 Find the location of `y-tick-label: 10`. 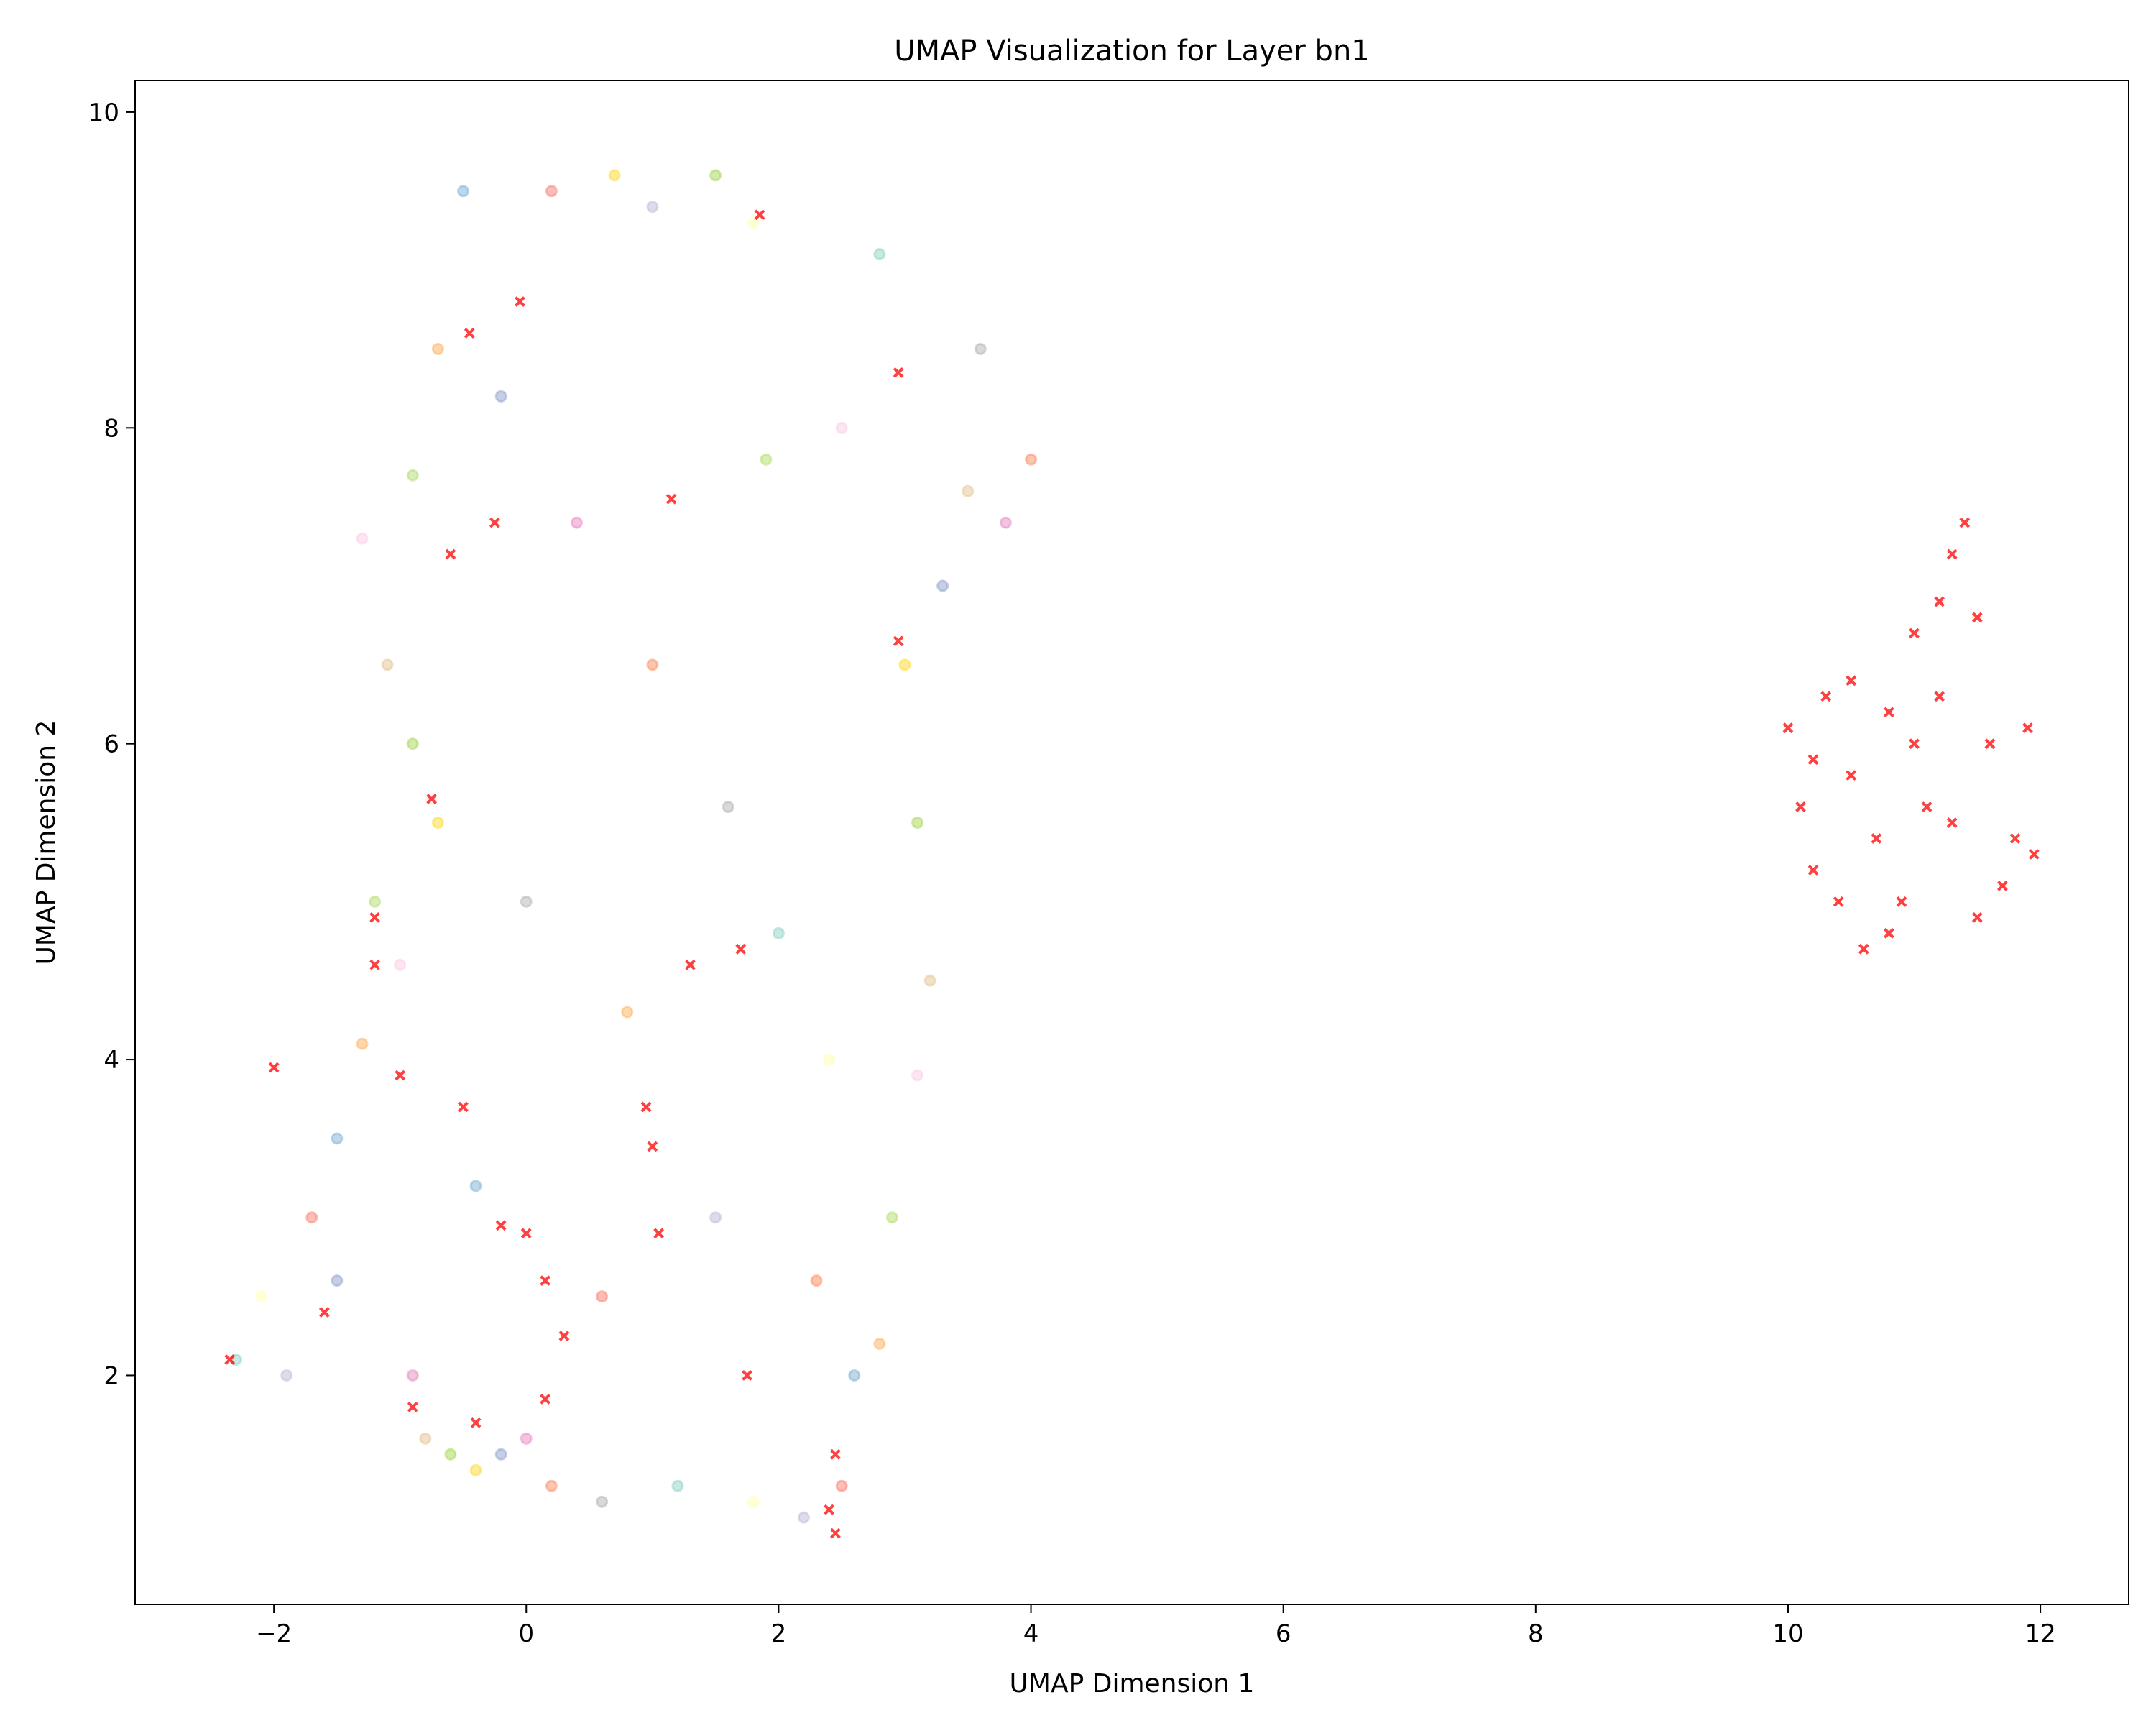

y-tick-label: 10 is located at coordinates (103, 112).